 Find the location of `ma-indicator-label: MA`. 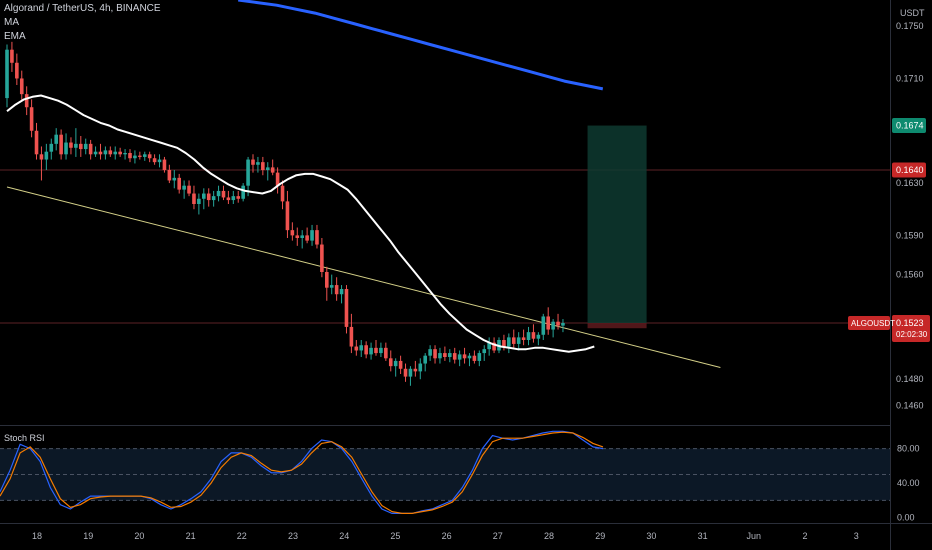

ma-indicator-label: MA is located at coordinates (11, 22).